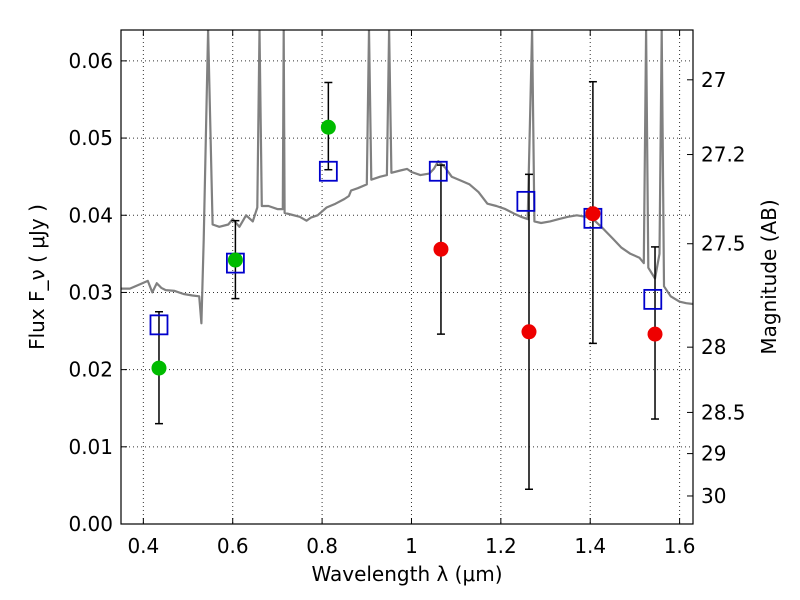  I want to click on y-axis-label: Flux F_ν ( μJy ), so click(37, 277).